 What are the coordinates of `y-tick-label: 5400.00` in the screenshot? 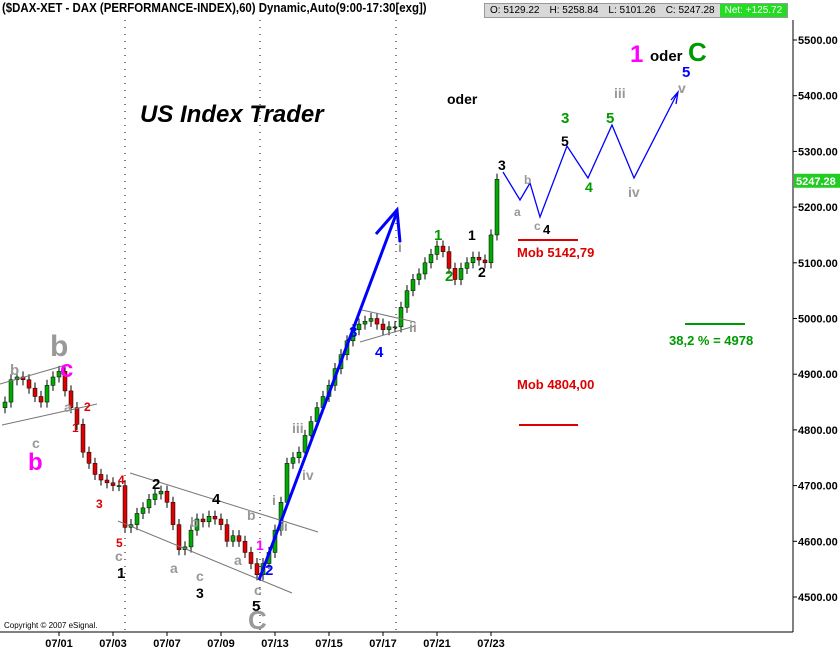 It's located at (818, 97).